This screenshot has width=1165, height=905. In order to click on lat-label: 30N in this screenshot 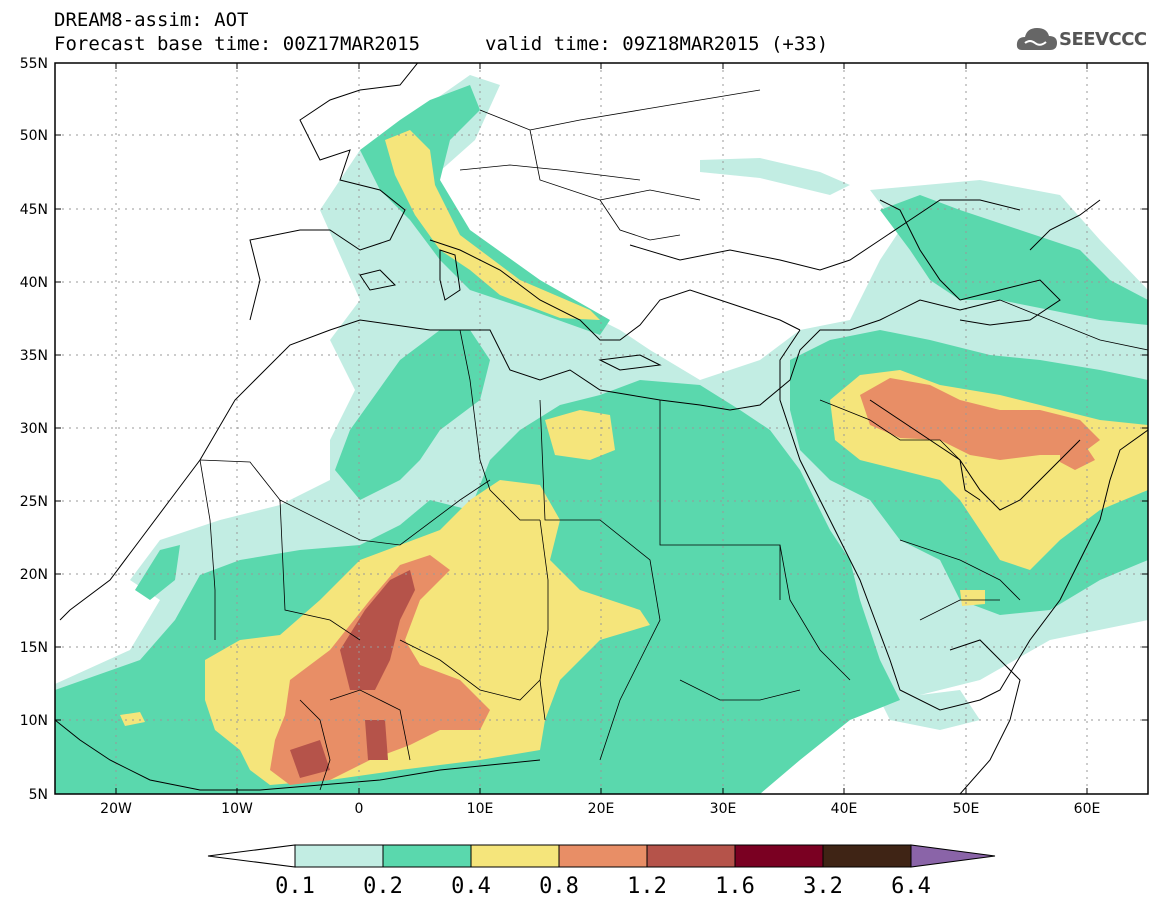, I will do `click(34, 429)`.